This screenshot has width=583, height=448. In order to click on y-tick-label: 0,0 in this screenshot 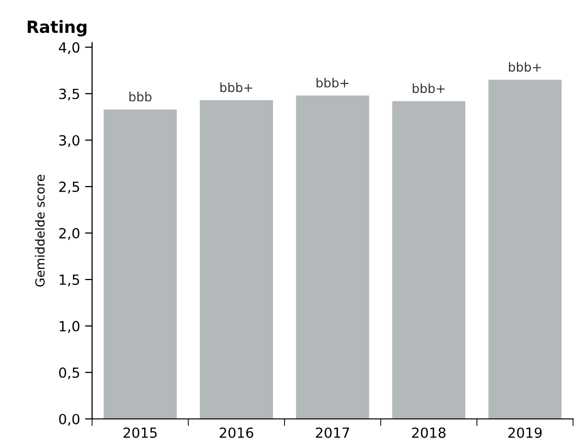, I will do `click(69, 420)`.